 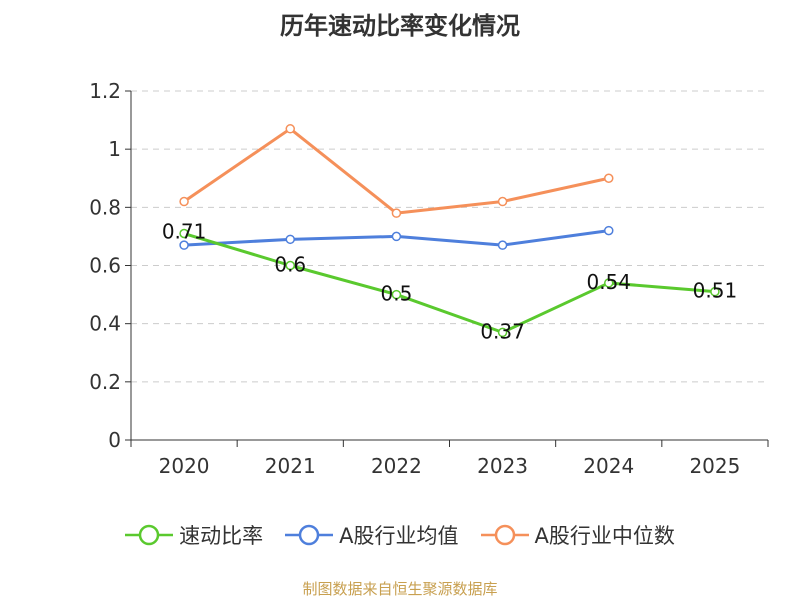 I want to click on legend-item: 速动比率, so click(x=194, y=535).